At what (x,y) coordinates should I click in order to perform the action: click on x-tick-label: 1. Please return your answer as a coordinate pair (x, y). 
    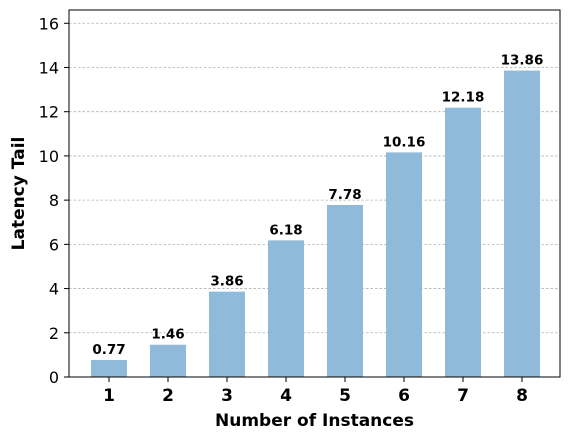
    Looking at the image, I should click on (109, 396).